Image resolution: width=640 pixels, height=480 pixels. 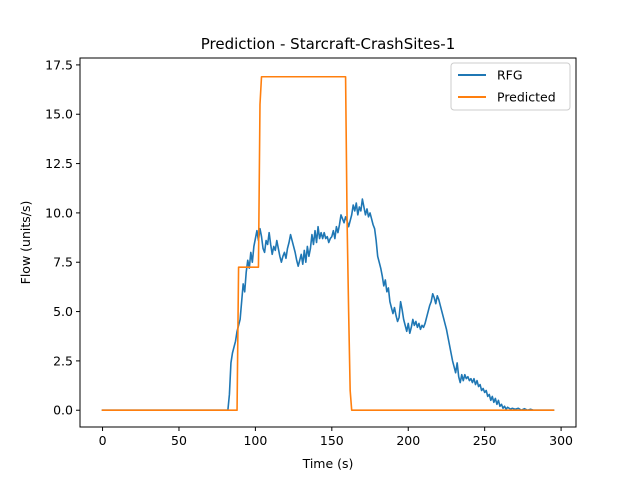 What do you see at coordinates (59, 64) in the screenshot?
I see `y-tick-label: 17.5` at bounding box center [59, 64].